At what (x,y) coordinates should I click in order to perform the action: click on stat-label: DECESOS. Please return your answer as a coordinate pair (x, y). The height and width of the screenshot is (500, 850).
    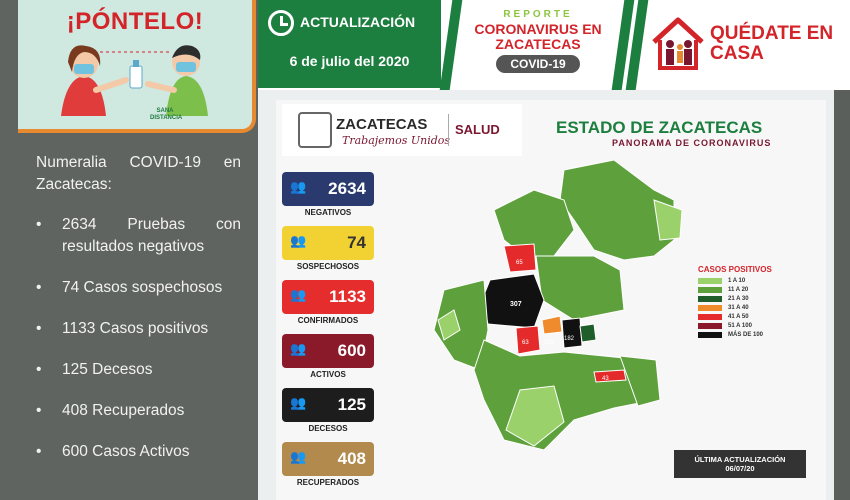
    Looking at the image, I should click on (328, 428).